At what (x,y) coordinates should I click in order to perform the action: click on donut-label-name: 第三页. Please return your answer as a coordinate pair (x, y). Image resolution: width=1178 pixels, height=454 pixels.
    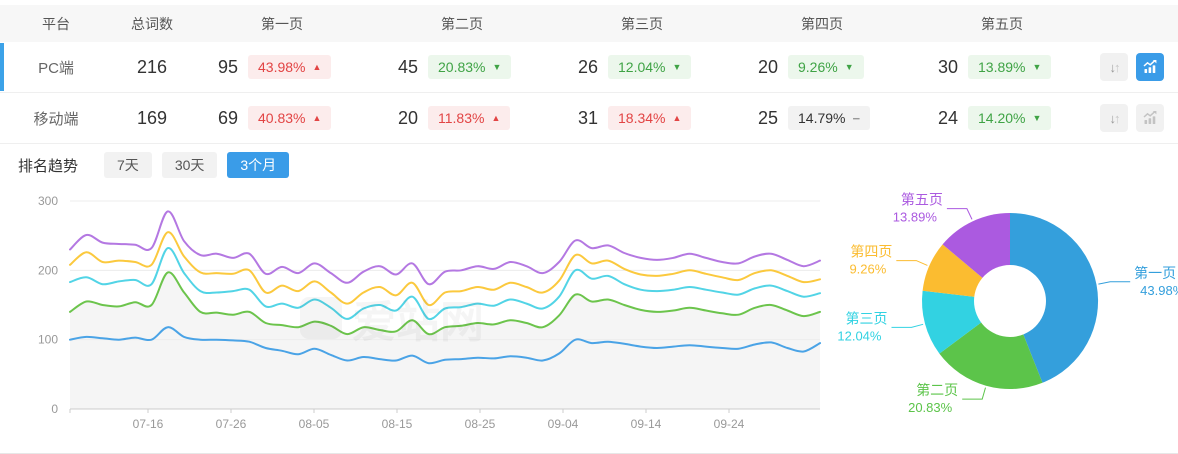
    Looking at the image, I should click on (866, 318).